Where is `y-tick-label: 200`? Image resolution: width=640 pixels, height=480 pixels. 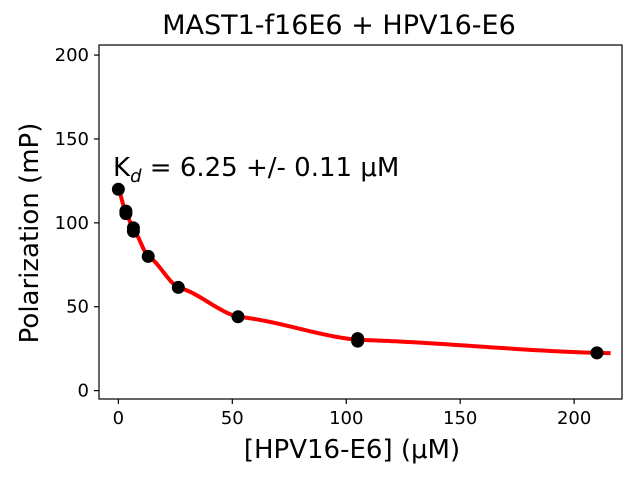 y-tick-label: 200 is located at coordinates (72, 55).